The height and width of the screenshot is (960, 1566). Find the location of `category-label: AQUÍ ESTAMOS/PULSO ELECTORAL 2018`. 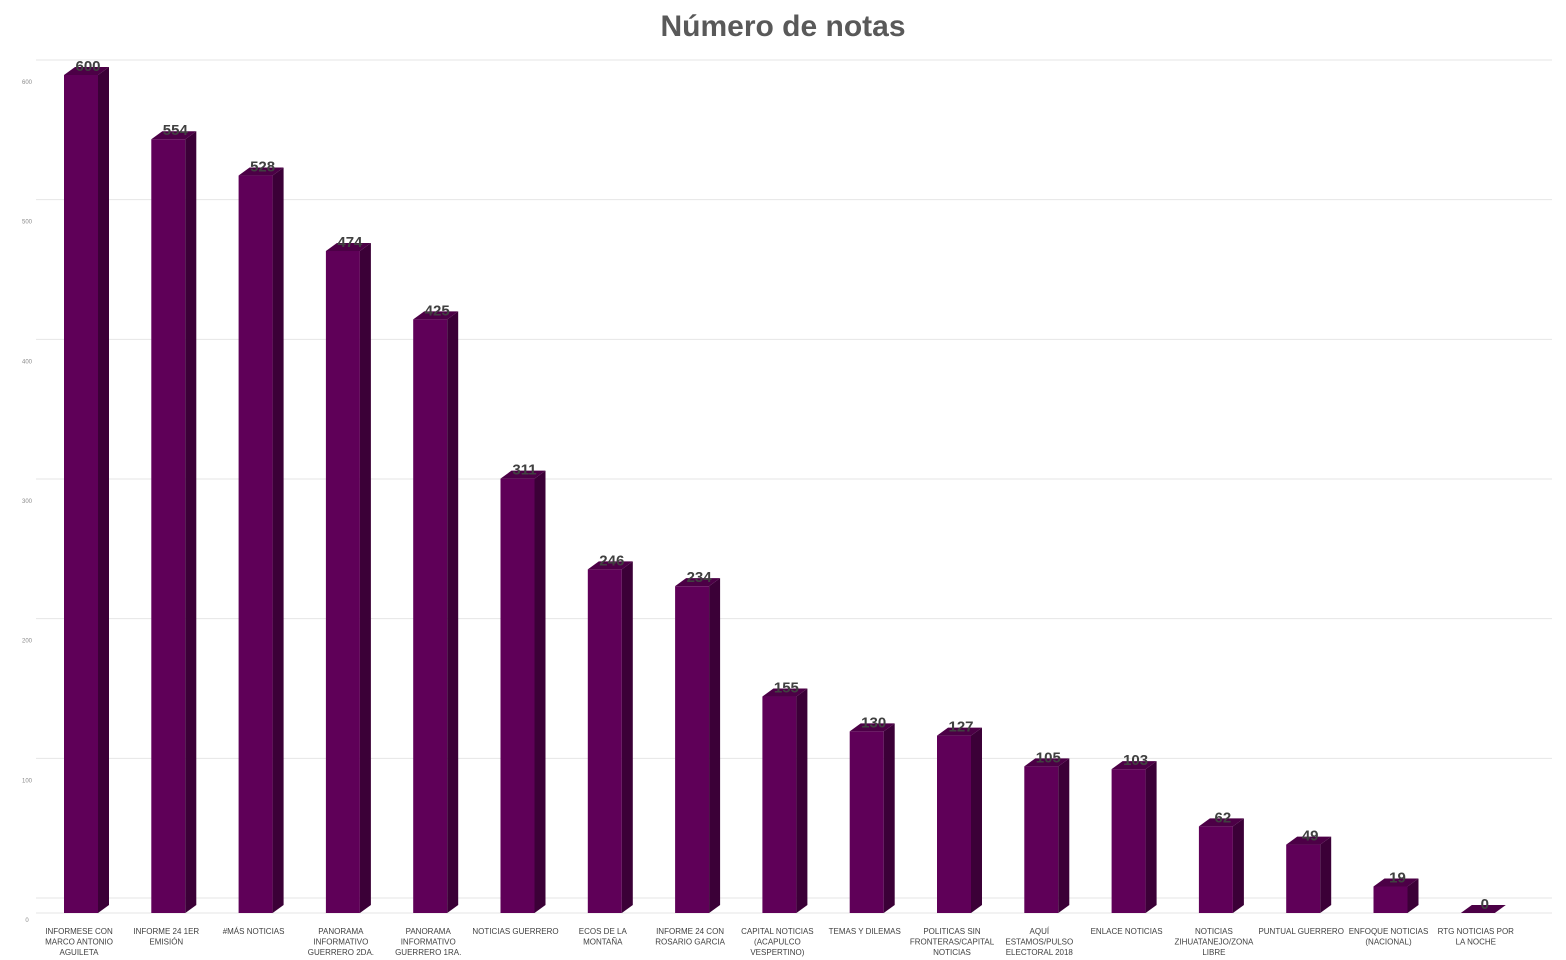

category-label: AQUÍ ESTAMOS/PULSO ELECTORAL 2018 is located at coordinates (1039, 942).